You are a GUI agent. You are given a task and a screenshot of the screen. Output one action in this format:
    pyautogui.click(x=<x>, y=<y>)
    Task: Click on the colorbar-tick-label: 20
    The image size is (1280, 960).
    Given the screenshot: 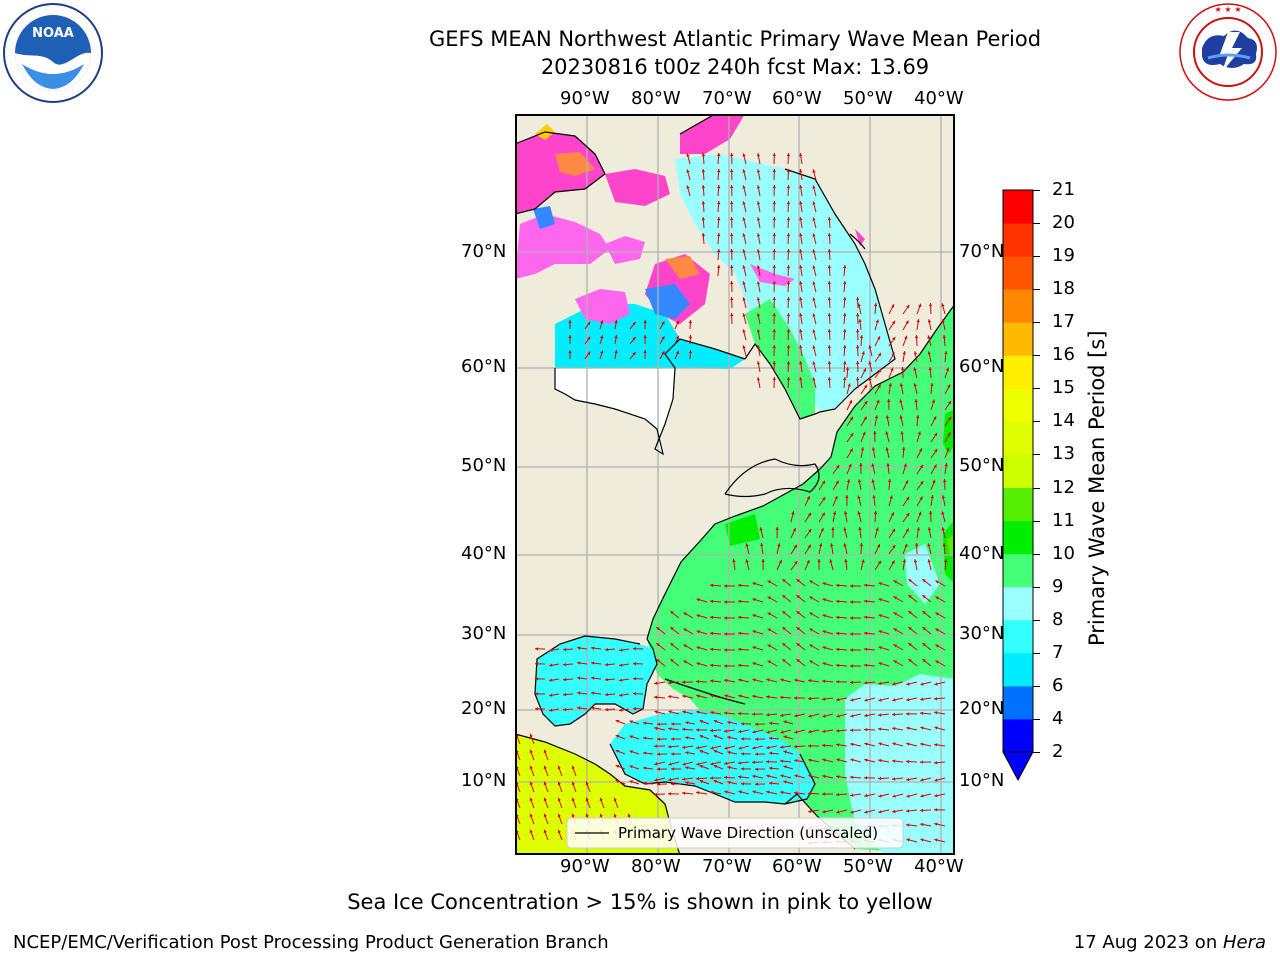 What is the action you would take?
    pyautogui.click(x=1063, y=223)
    